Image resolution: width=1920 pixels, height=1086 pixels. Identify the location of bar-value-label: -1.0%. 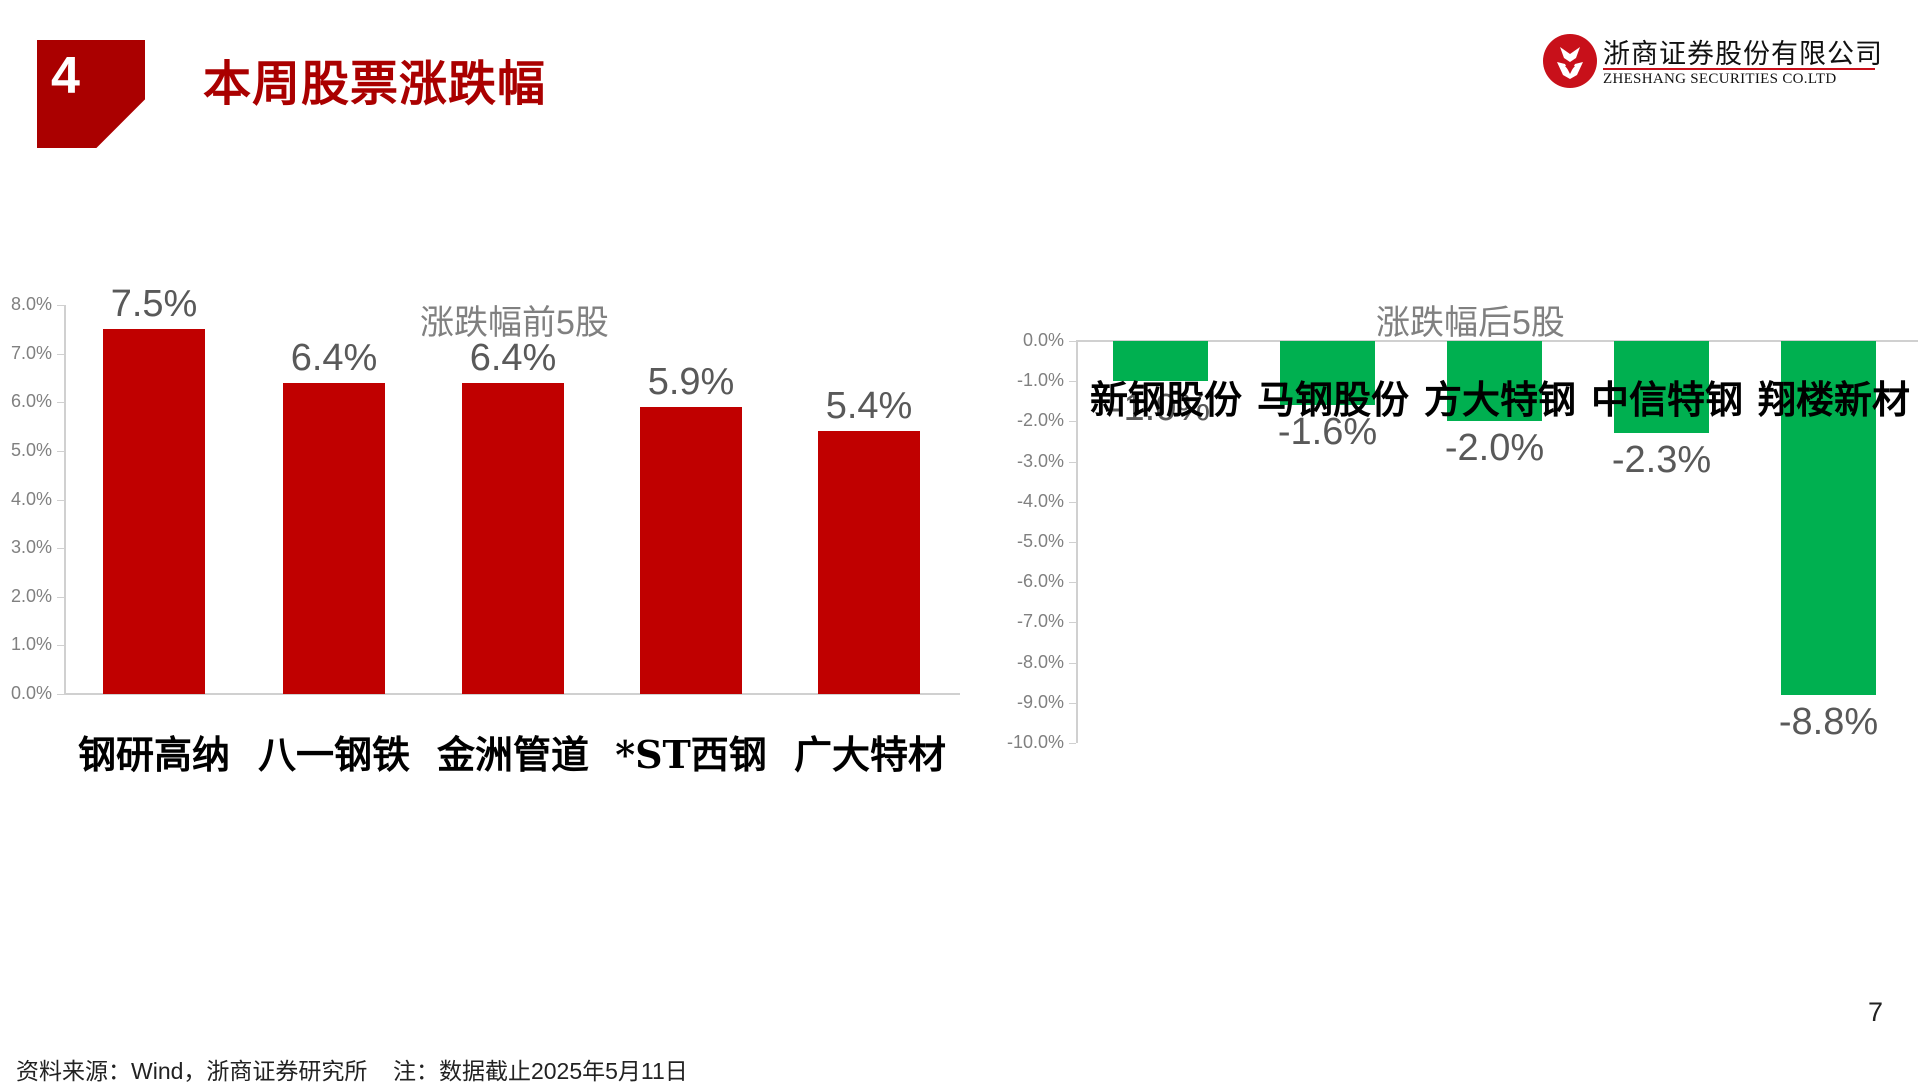
(1160, 408).